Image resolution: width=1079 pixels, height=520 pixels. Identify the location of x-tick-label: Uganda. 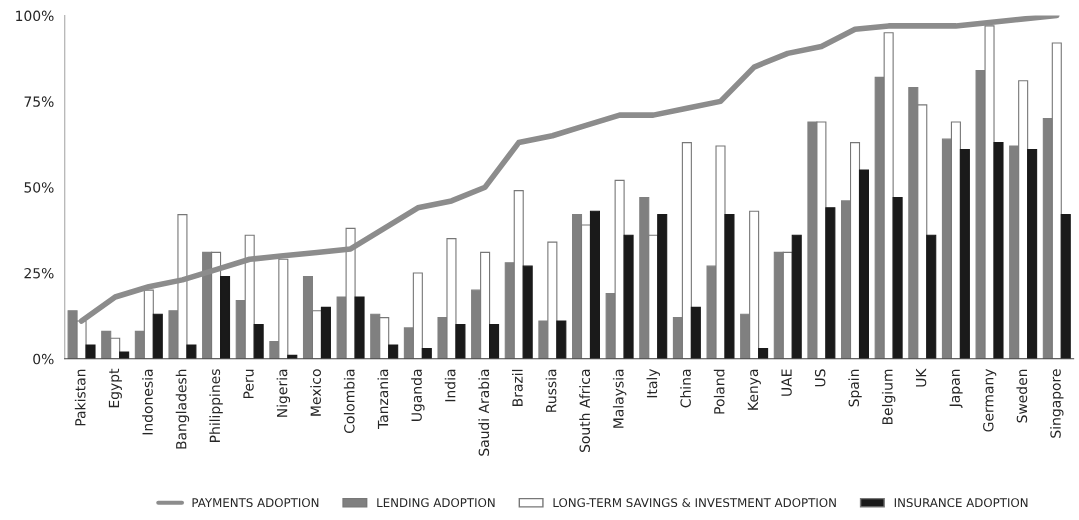
(418, 395).